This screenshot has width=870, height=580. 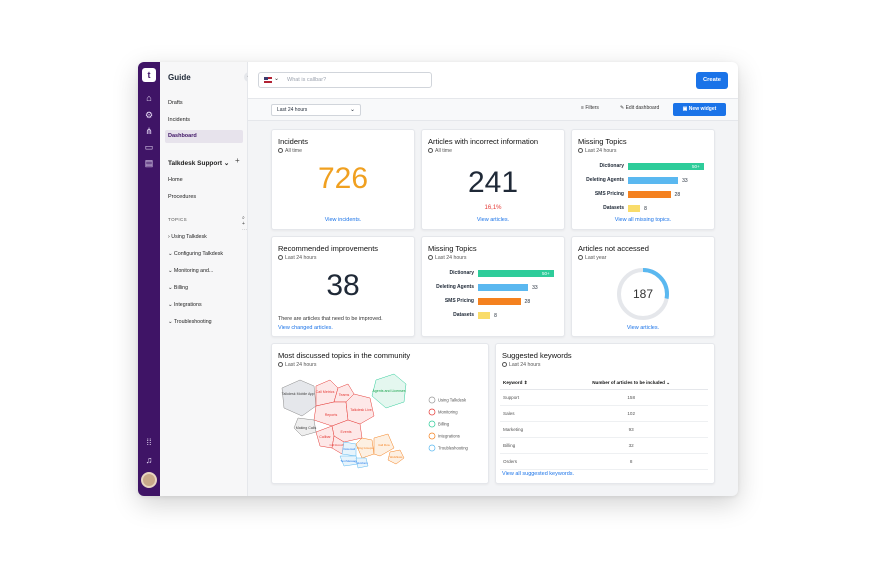 What do you see at coordinates (175, 103) in the screenshot?
I see `sidebar-item-drafts: Drafts` at bounding box center [175, 103].